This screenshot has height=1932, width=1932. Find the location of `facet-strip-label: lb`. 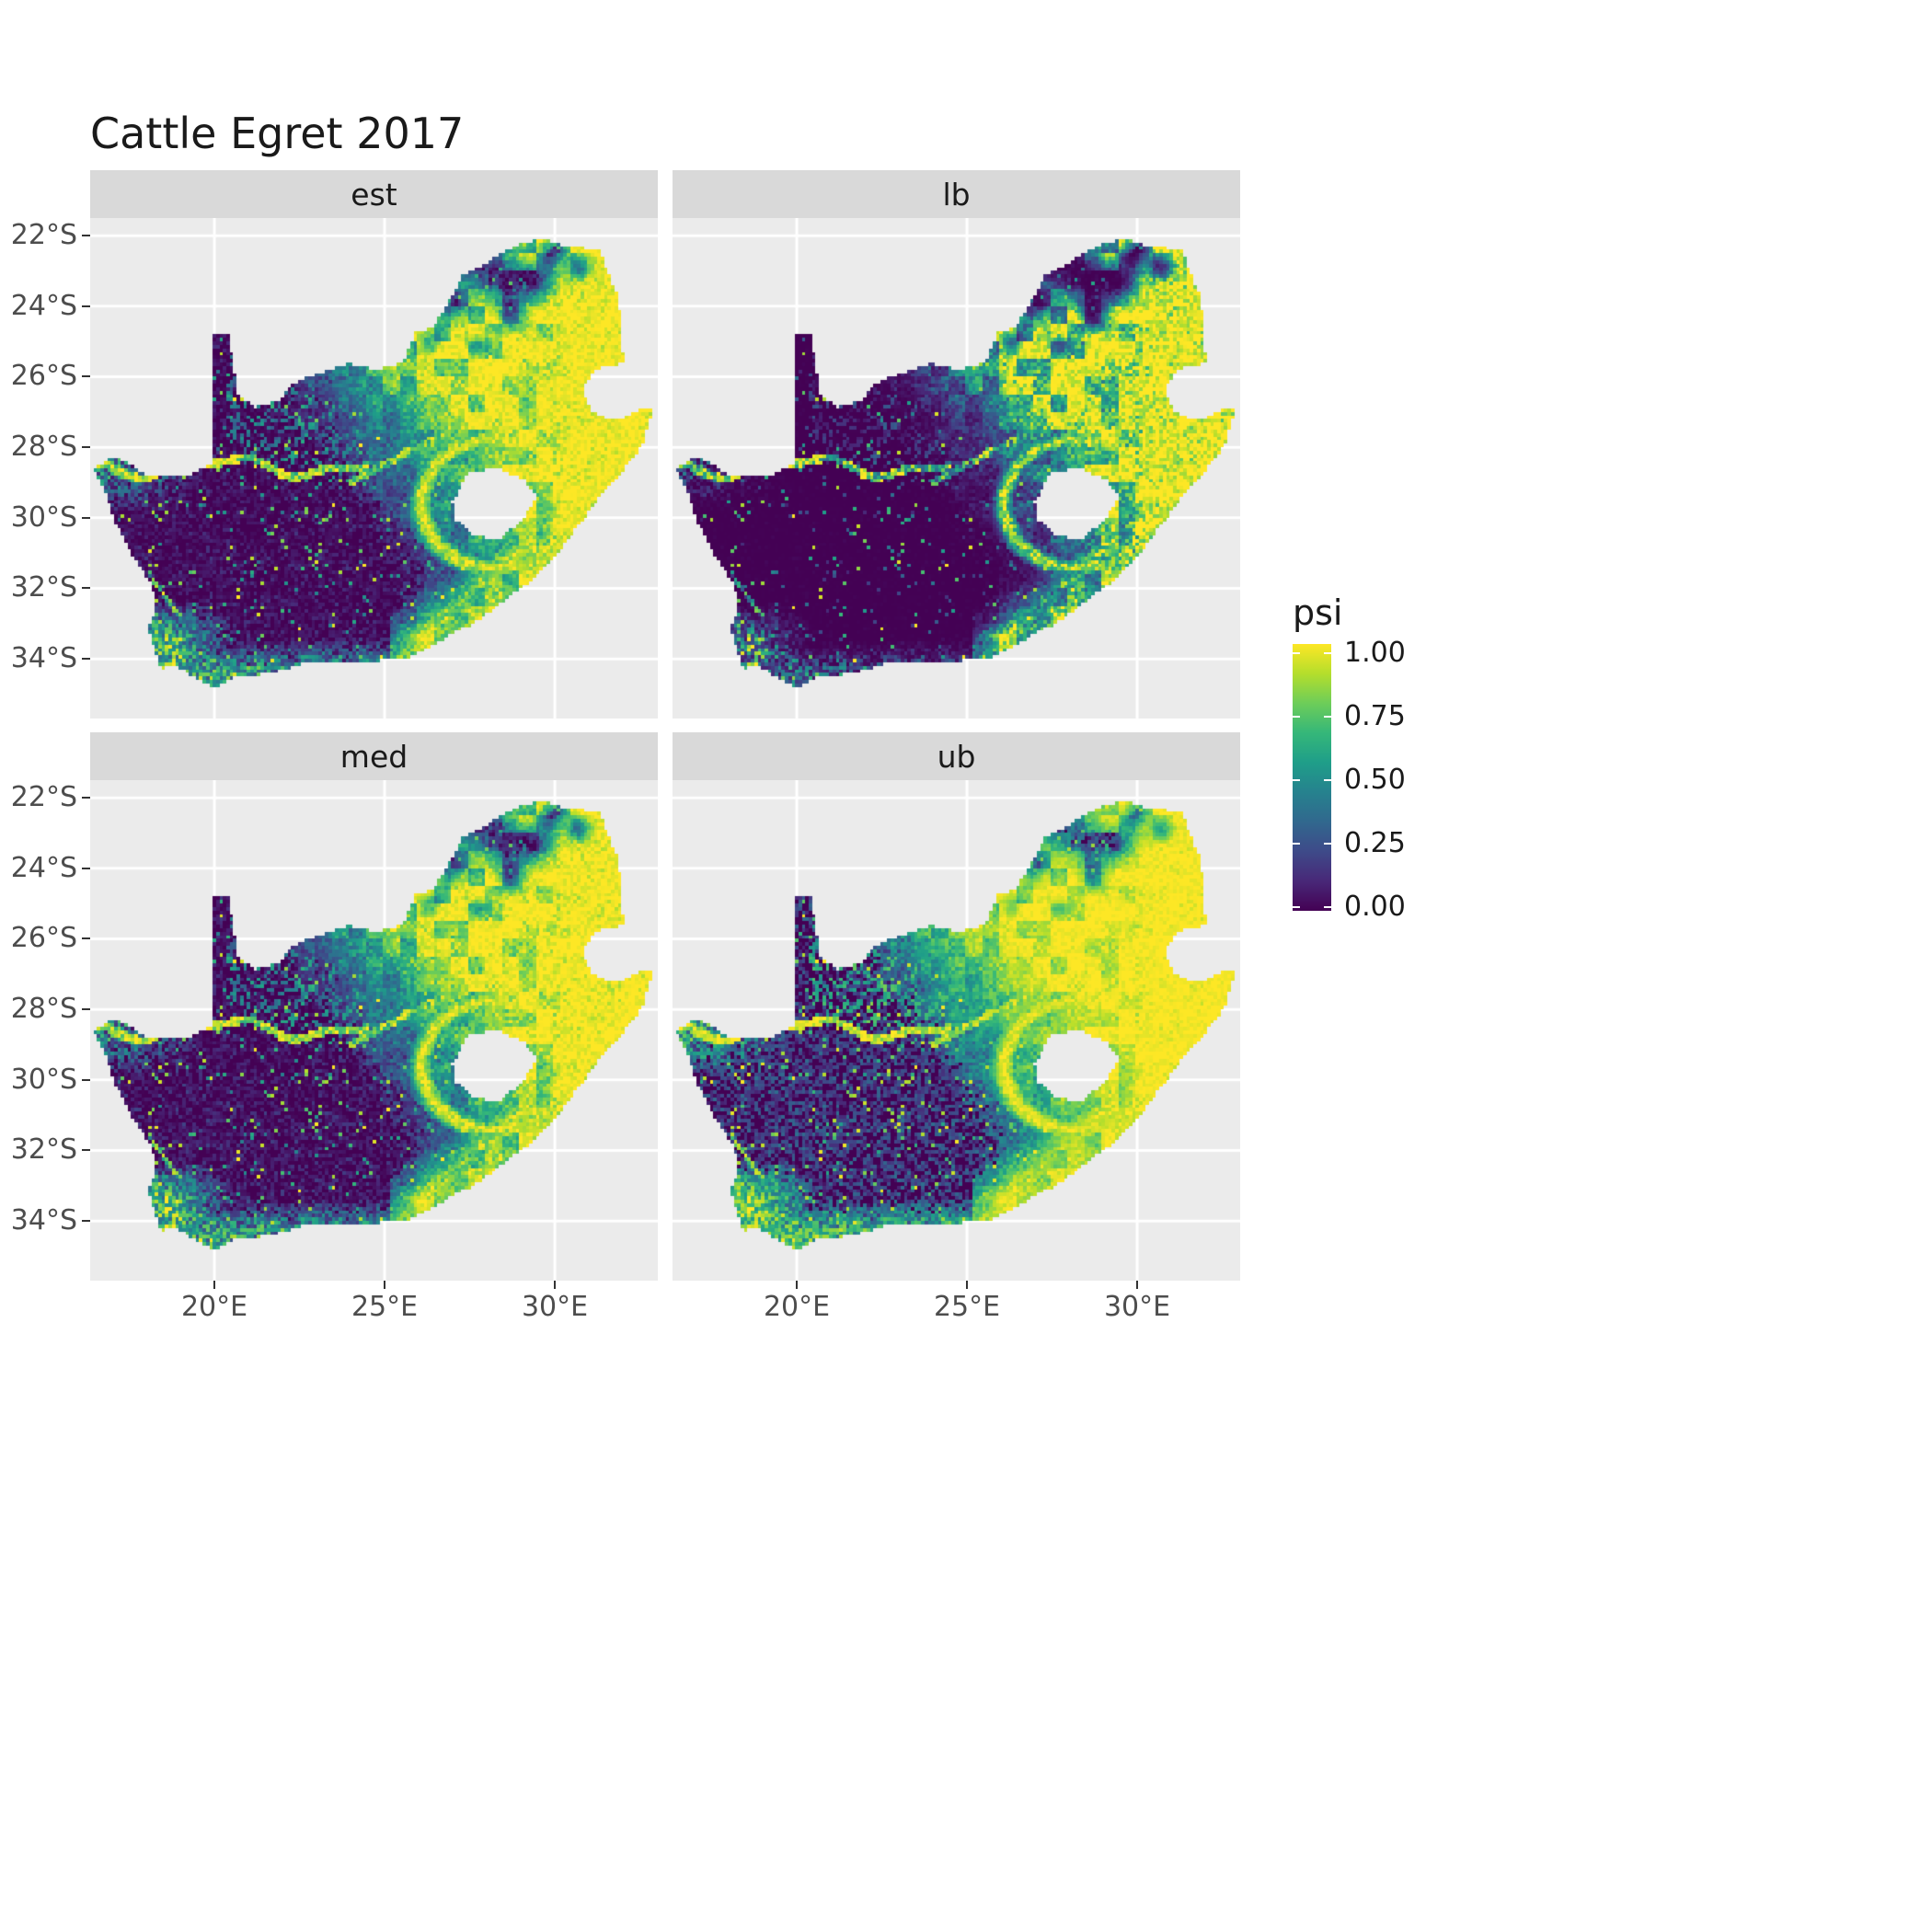

facet-strip-label: lb is located at coordinates (956, 194).